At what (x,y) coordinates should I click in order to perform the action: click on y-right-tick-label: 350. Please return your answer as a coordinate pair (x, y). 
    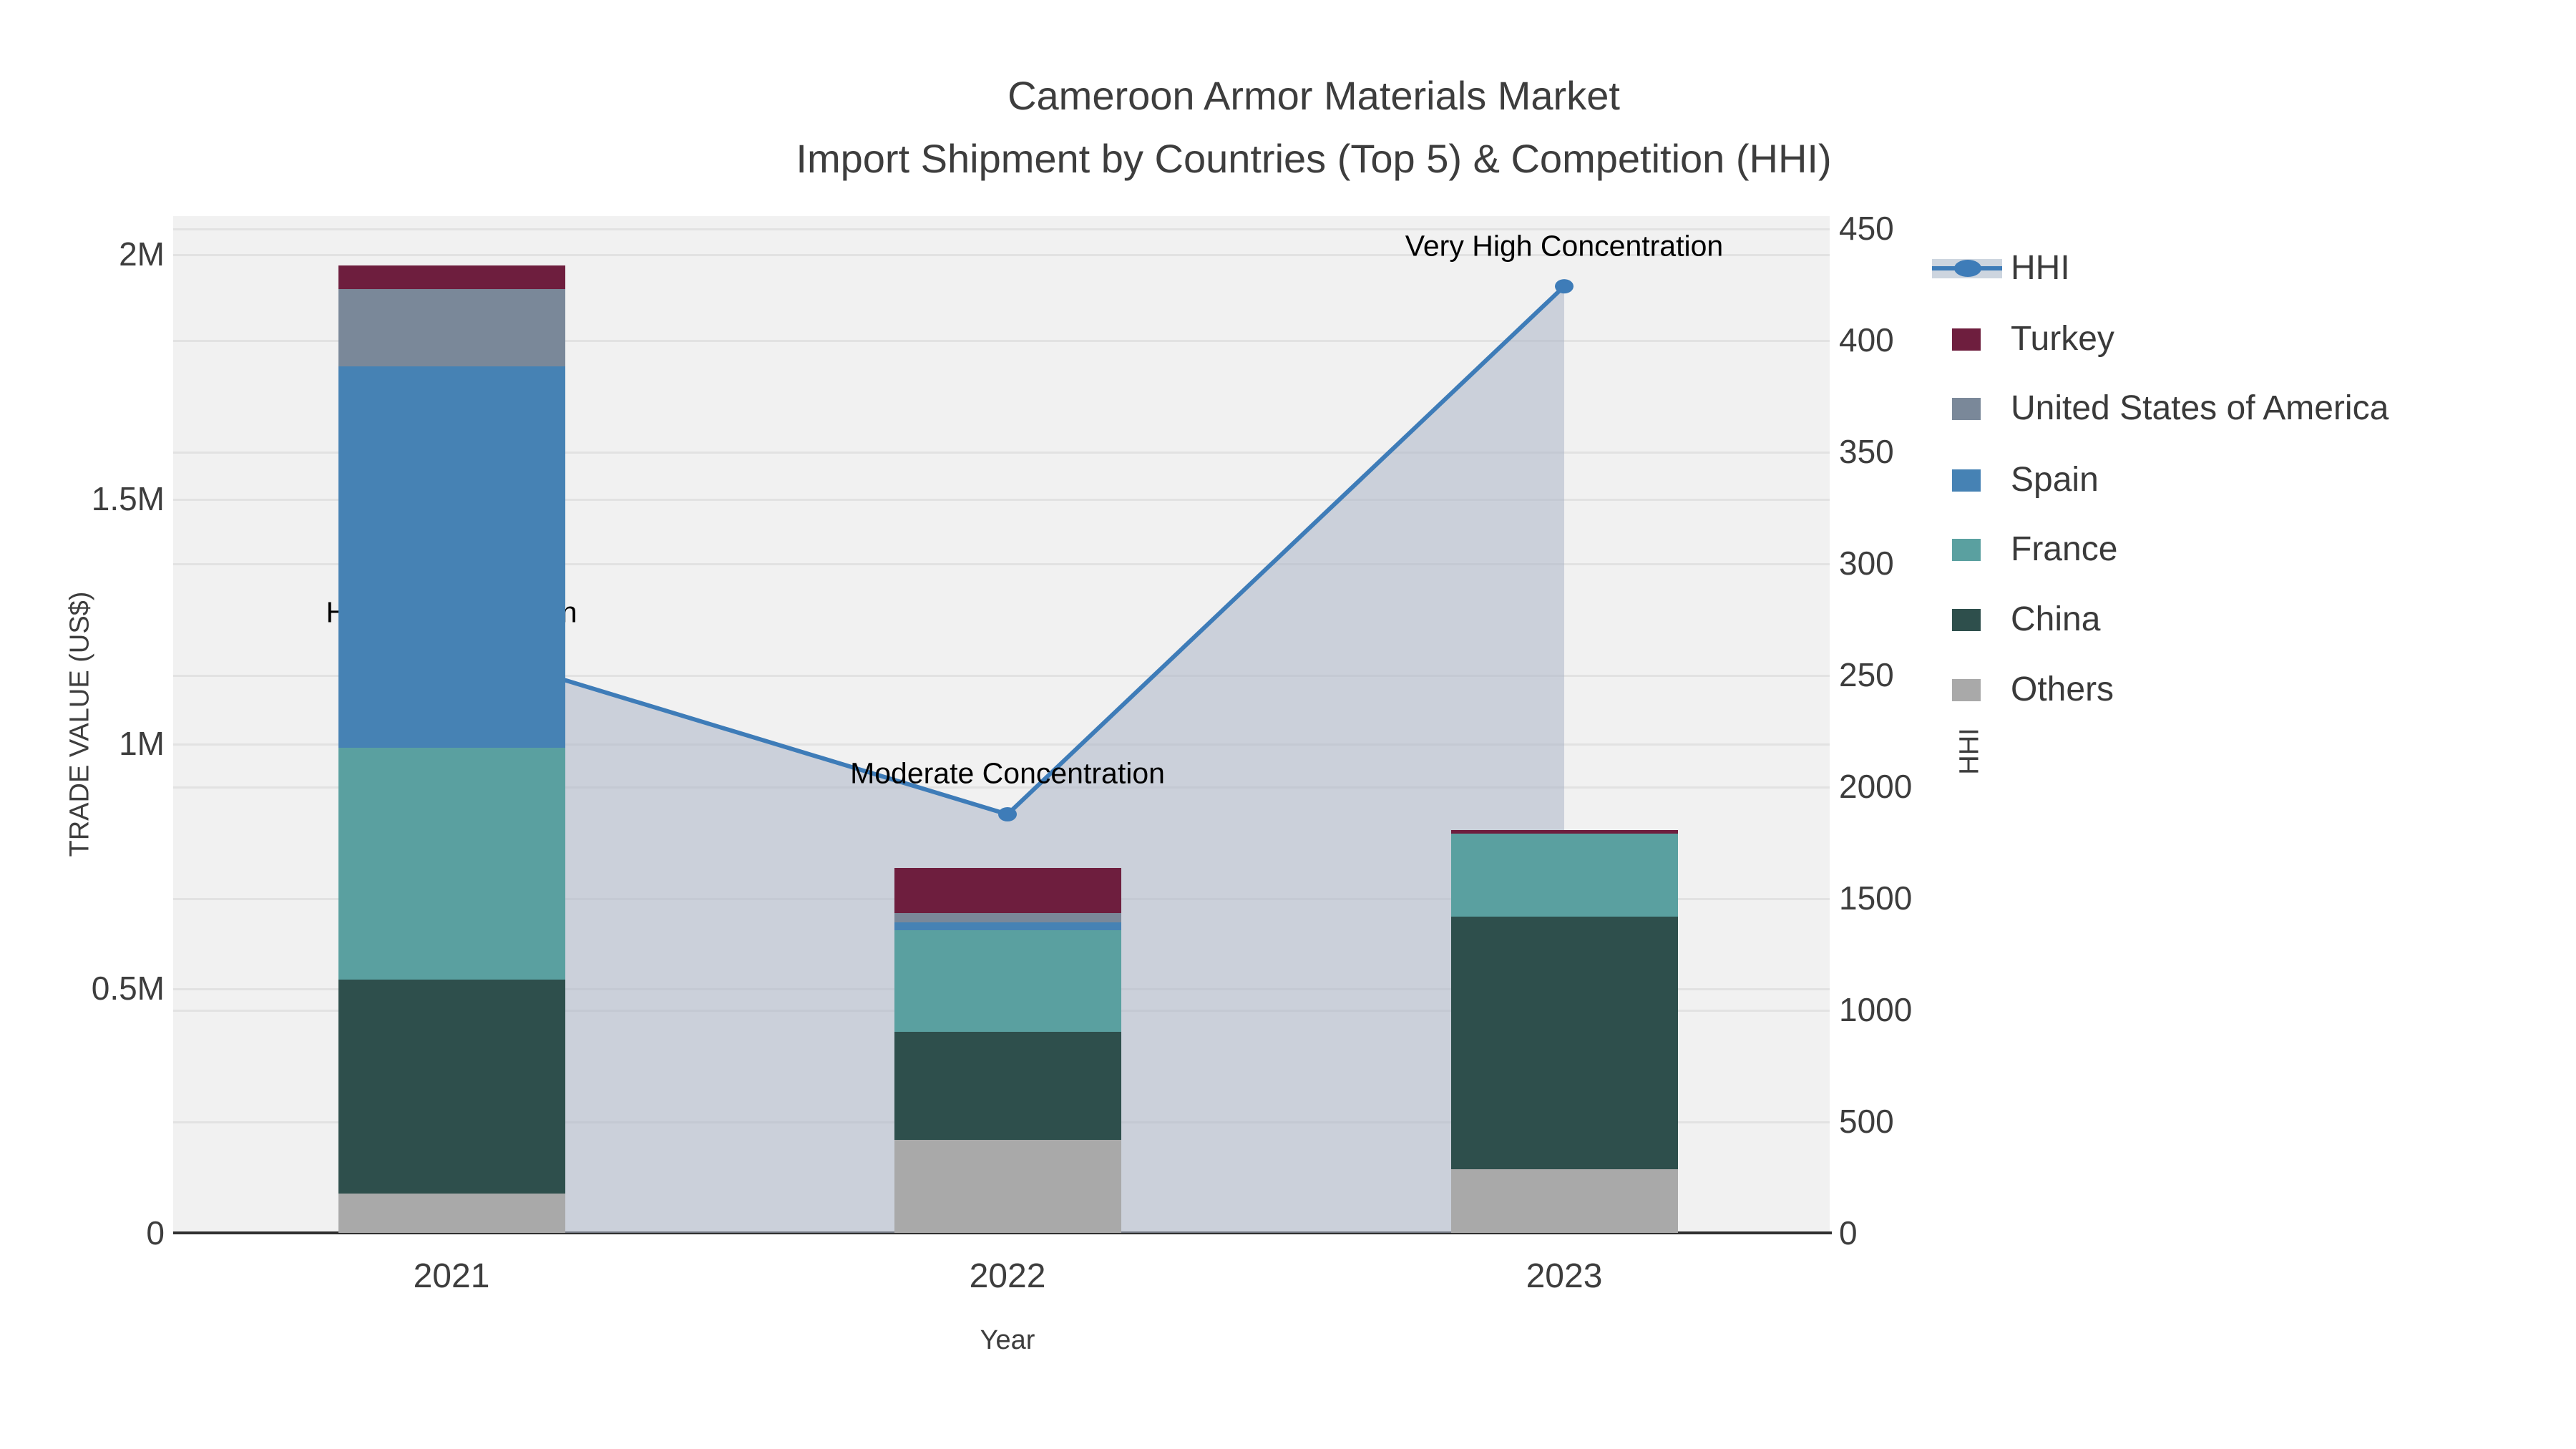
    Looking at the image, I should click on (1866, 451).